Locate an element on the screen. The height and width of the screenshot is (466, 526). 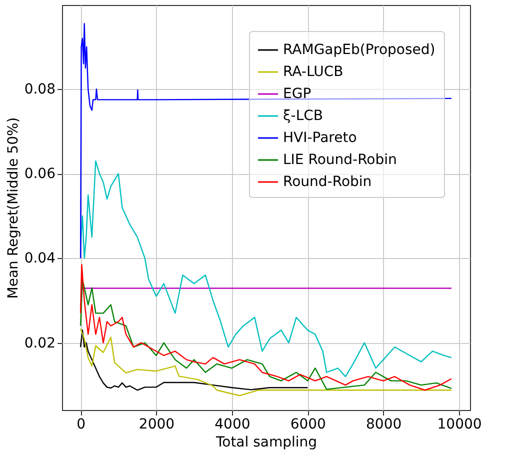
x-tick-label: 10000 is located at coordinates (459, 424).